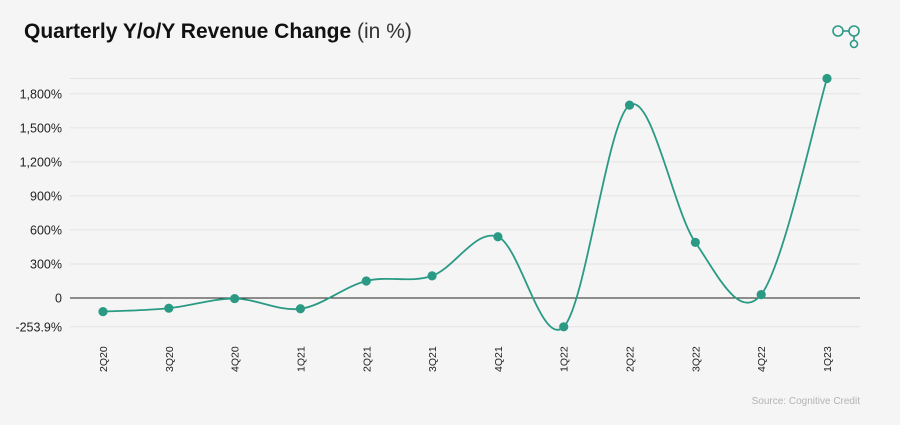 The height and width of the screenshot is (425, 900). Describe the element at coordinates (41, 162) in the screenshot. I see `y-tick-label: 1,200%` at that location.